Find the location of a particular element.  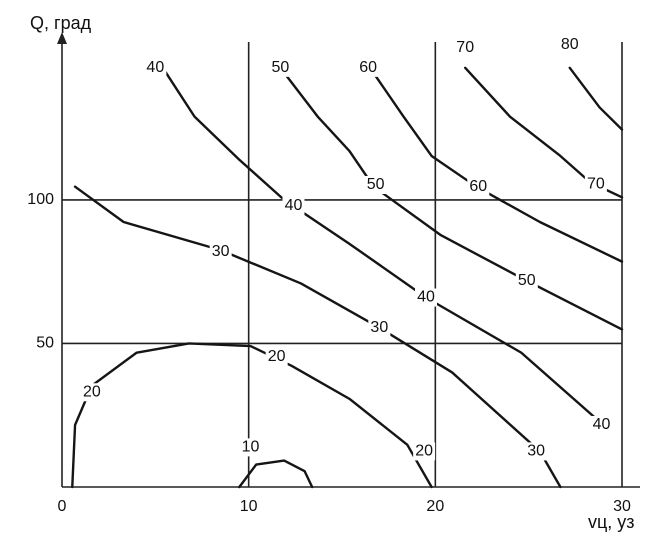

contour-label: 10 is located at coordinates (251, 447).